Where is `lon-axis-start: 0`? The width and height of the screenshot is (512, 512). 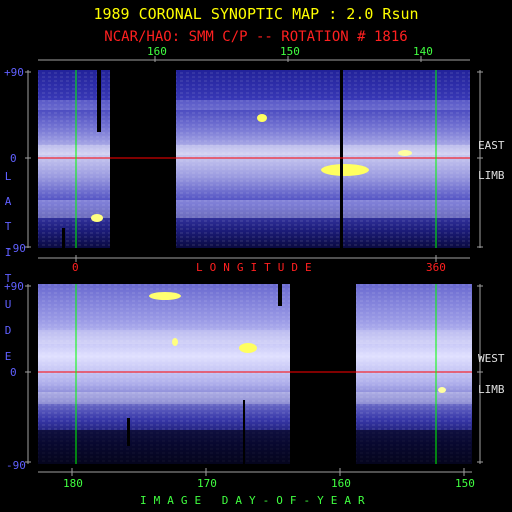
lon-axis-start: 0 is located at coordinates (75, 267).